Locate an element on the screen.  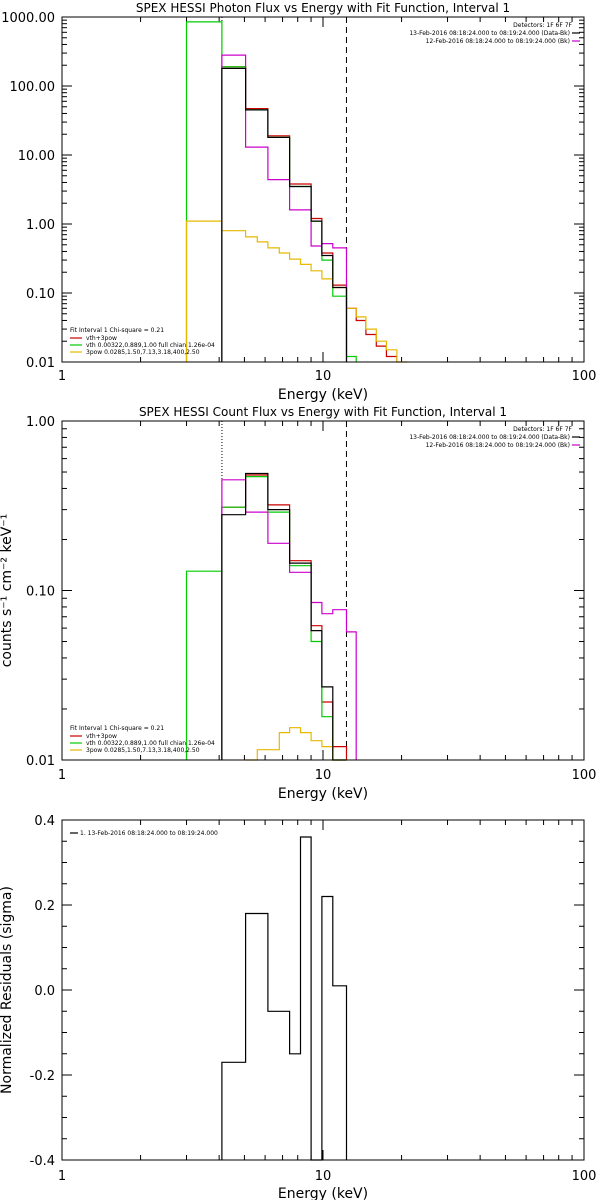
y-tick-label: 0.0 is located at coordinates (44, 991).